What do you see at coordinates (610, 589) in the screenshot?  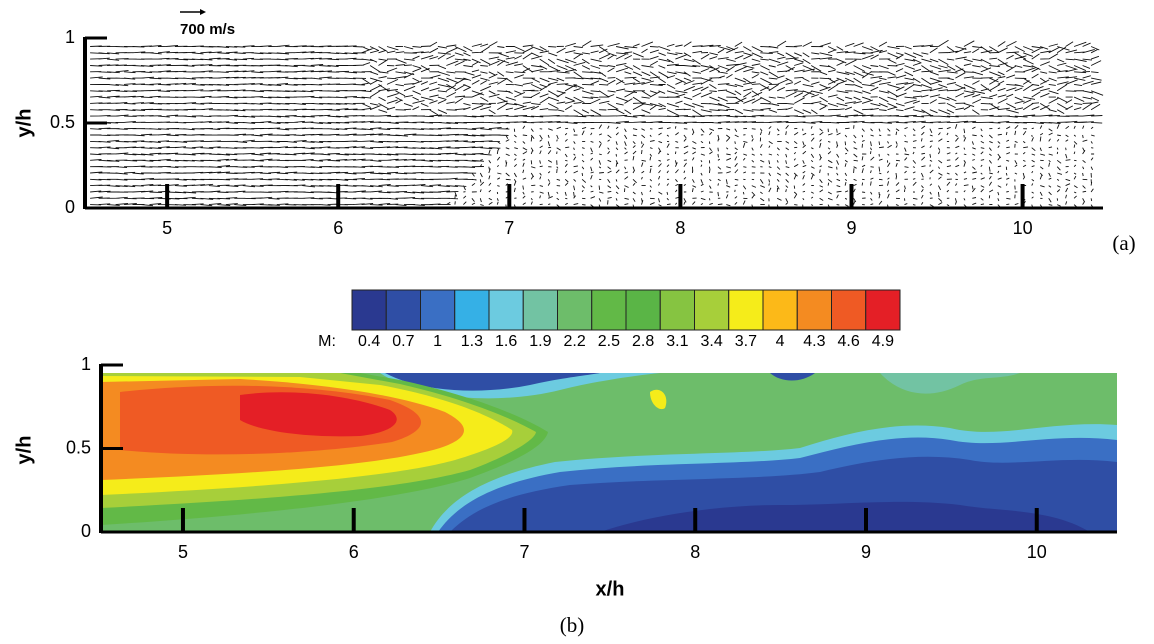 I see `x-axis-label: x/h` at bounding box center [610, 589].